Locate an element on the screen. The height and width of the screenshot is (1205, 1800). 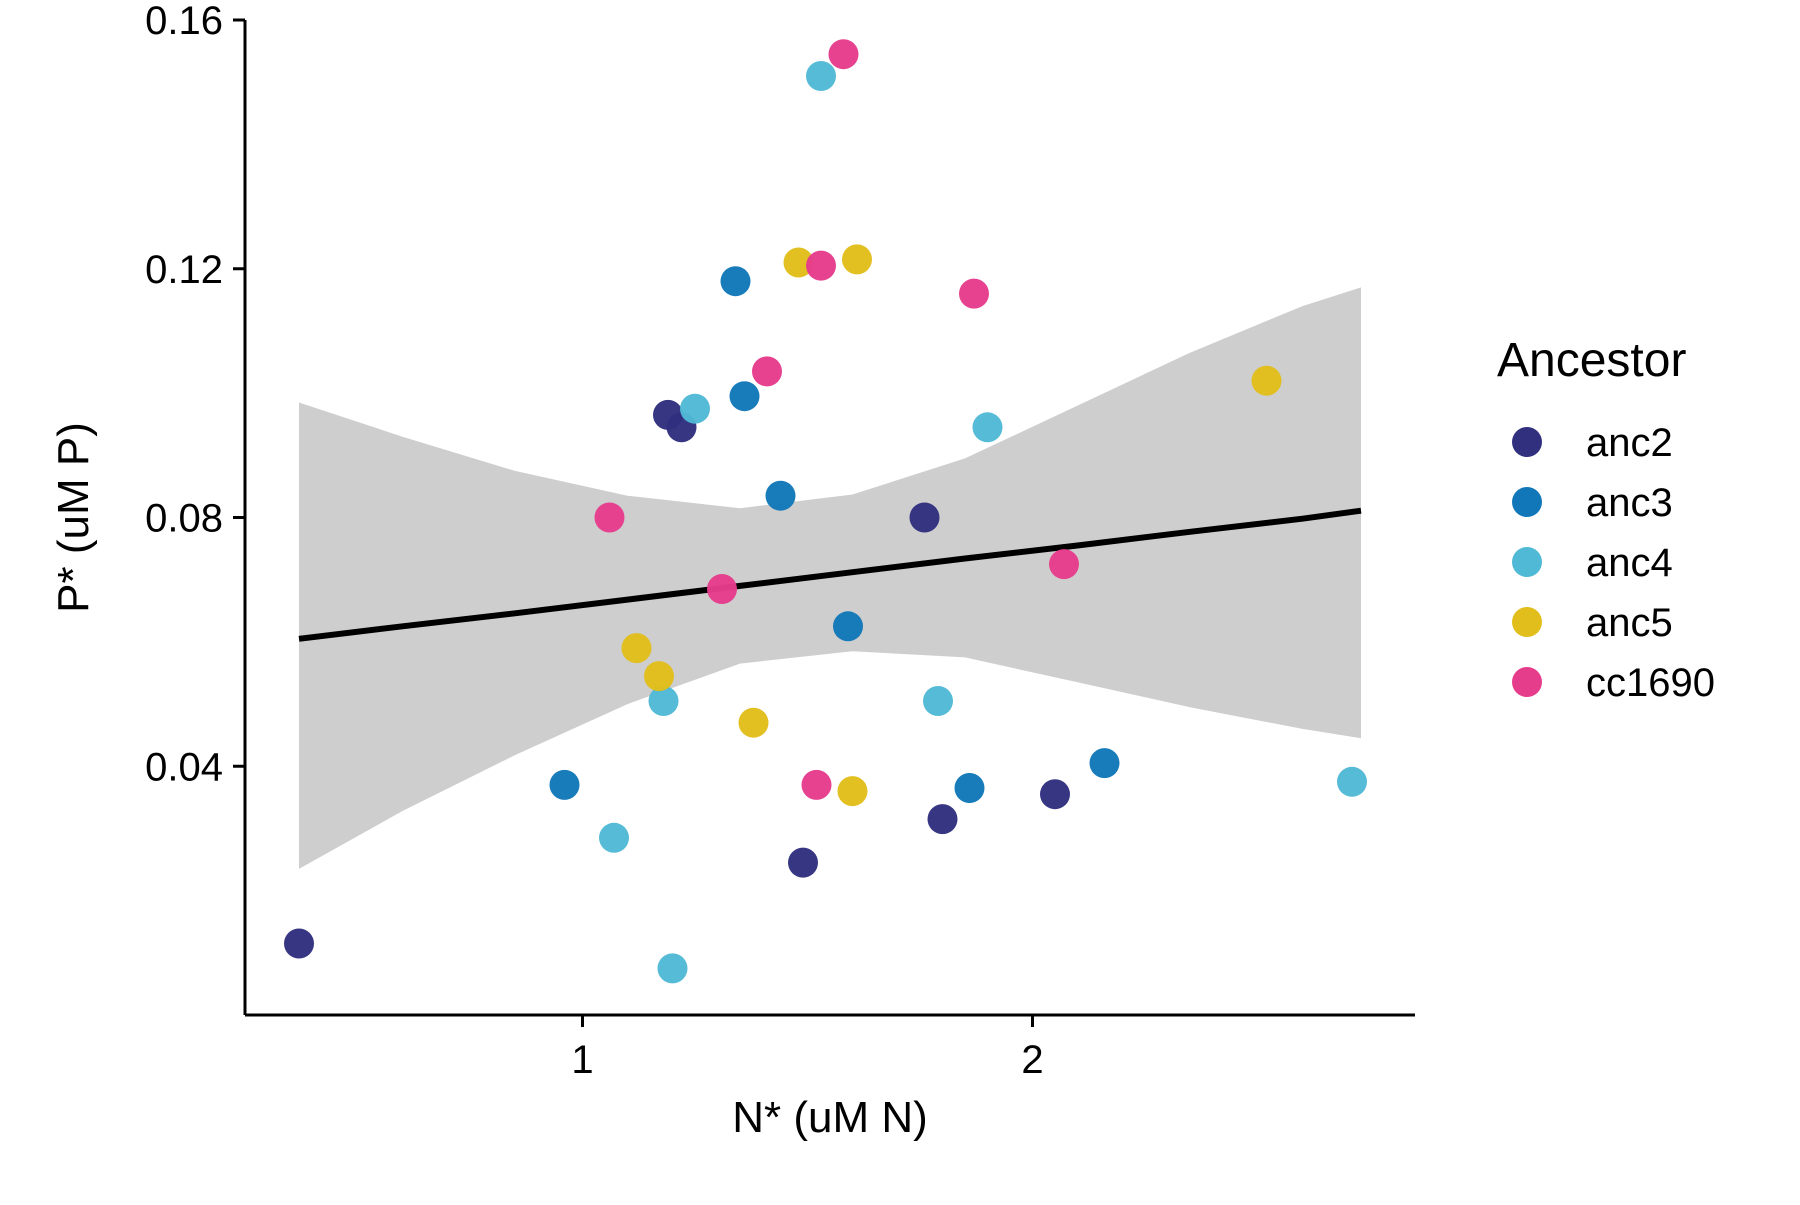
x-tick-label: 2 is located at coordinates (1032, 1060).